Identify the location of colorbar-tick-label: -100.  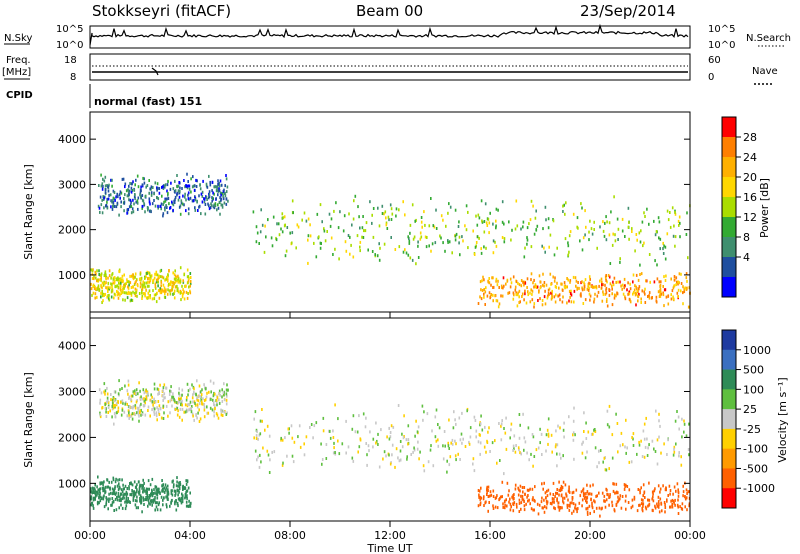
(755, 449).